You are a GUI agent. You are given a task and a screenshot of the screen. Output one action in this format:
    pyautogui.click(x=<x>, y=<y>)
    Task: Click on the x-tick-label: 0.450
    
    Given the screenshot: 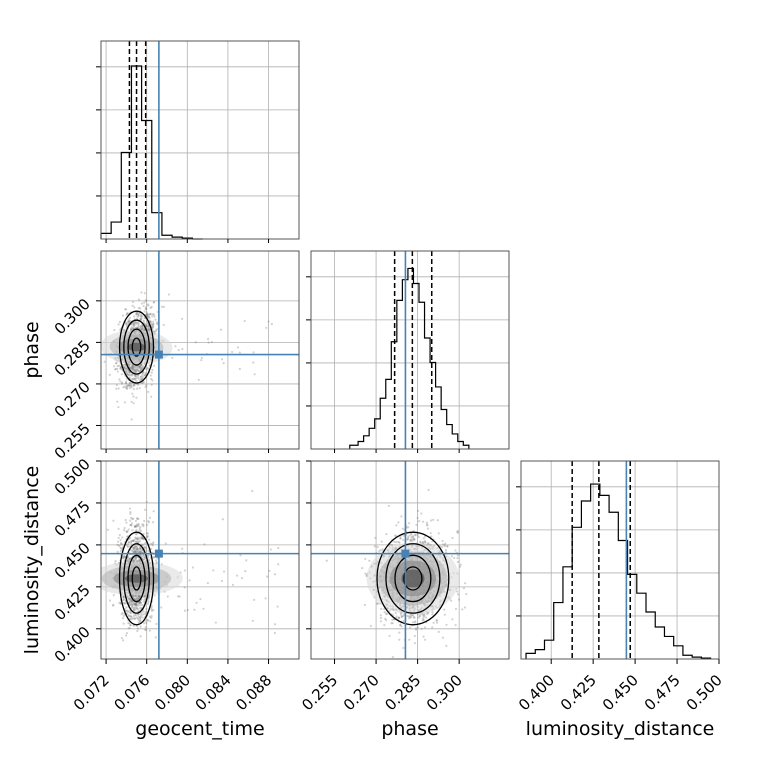 What is the action you would take?
    pyautogui.click(x=620, y=692)
    